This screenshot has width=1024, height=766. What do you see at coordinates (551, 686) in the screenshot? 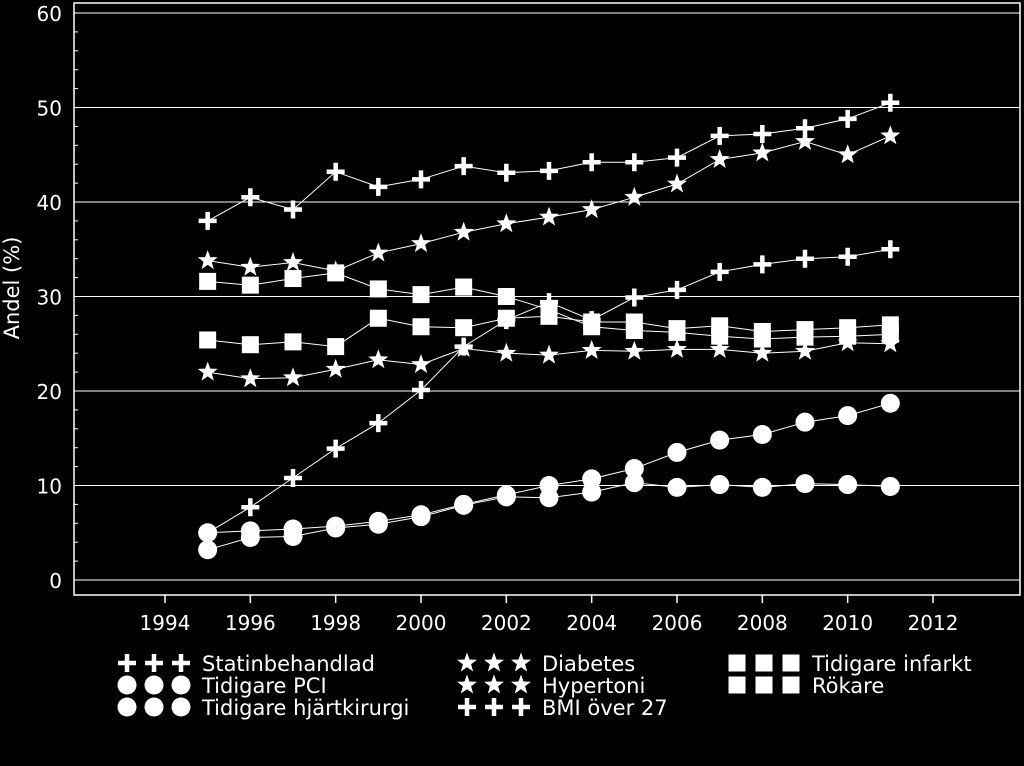
I see `legend-item: Hypertoni` at bounding box center [551, 686].